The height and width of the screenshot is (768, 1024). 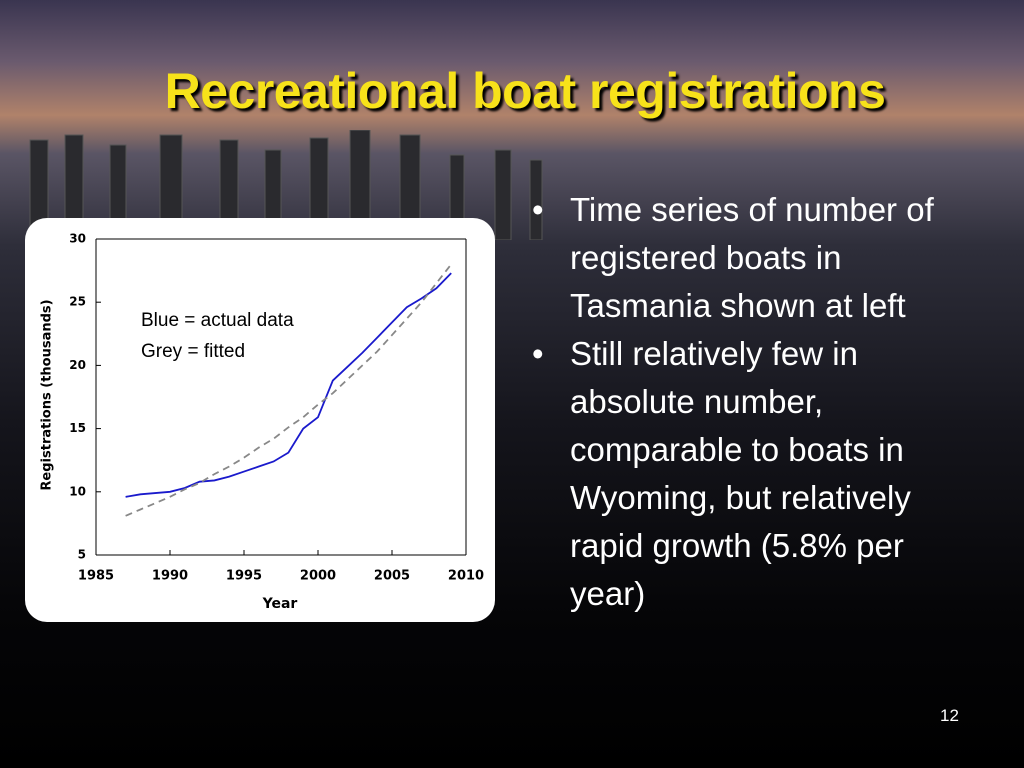 What do you see at coordinates (392, 576) in the screenshot?
I see `x-tick-label: 2005` at bounding box center [392, 576].